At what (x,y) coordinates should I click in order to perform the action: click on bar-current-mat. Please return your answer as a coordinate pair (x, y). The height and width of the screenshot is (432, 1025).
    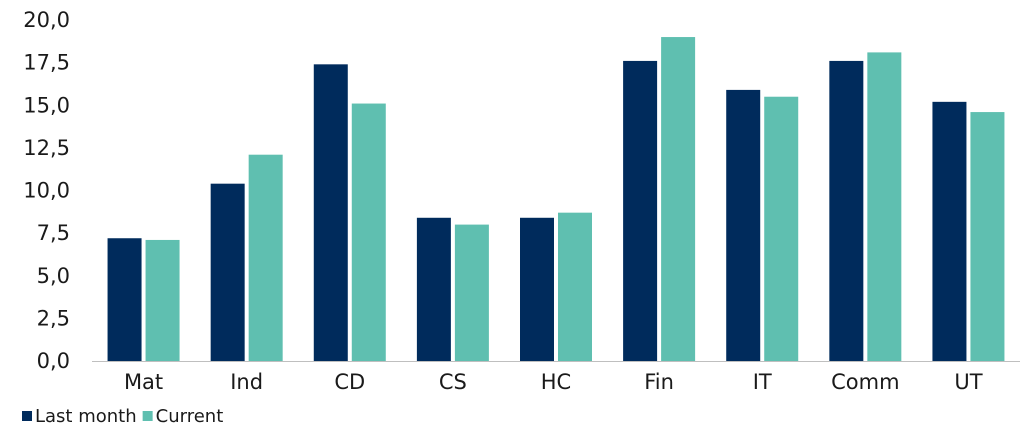
    Looking at the image, I should click on (162, 300).